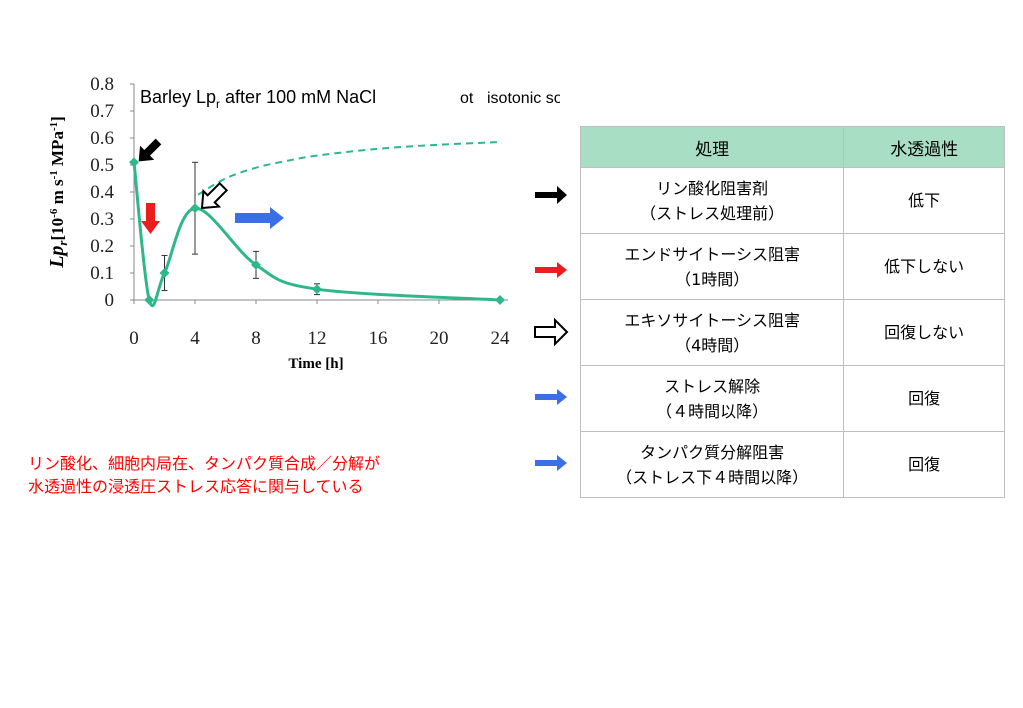 This screenshot has height=708, width=1023. I want to click on x-tick-label: 16, so click(378, 338).